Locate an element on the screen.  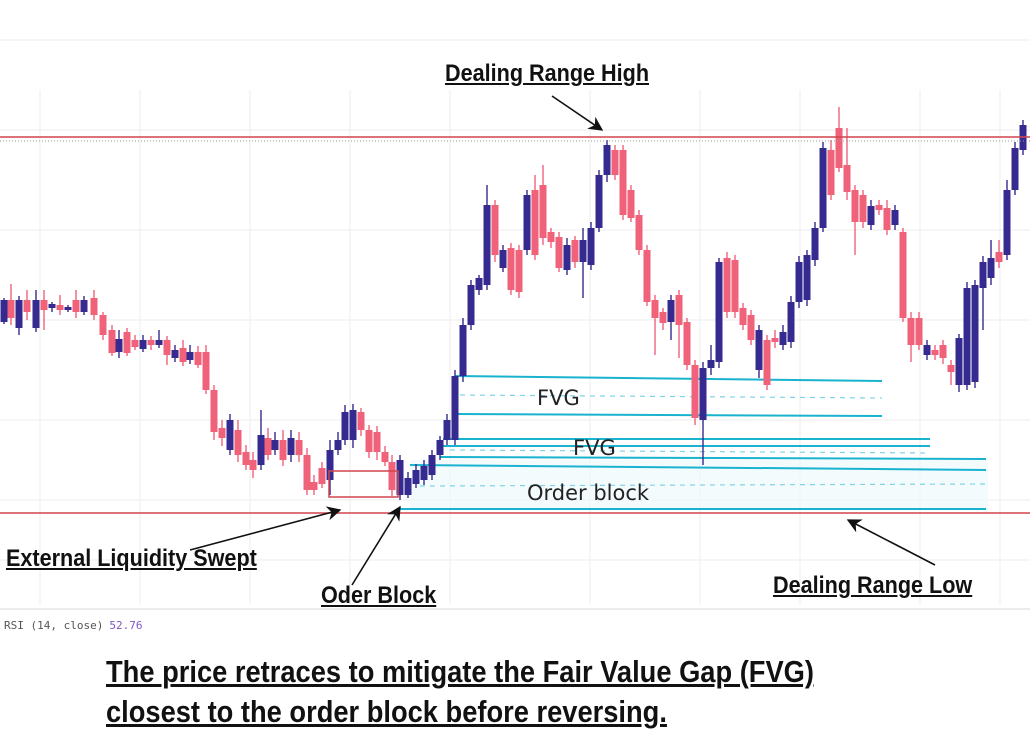
order-block-zone-label: Order block is located at coordinates (588, 493).